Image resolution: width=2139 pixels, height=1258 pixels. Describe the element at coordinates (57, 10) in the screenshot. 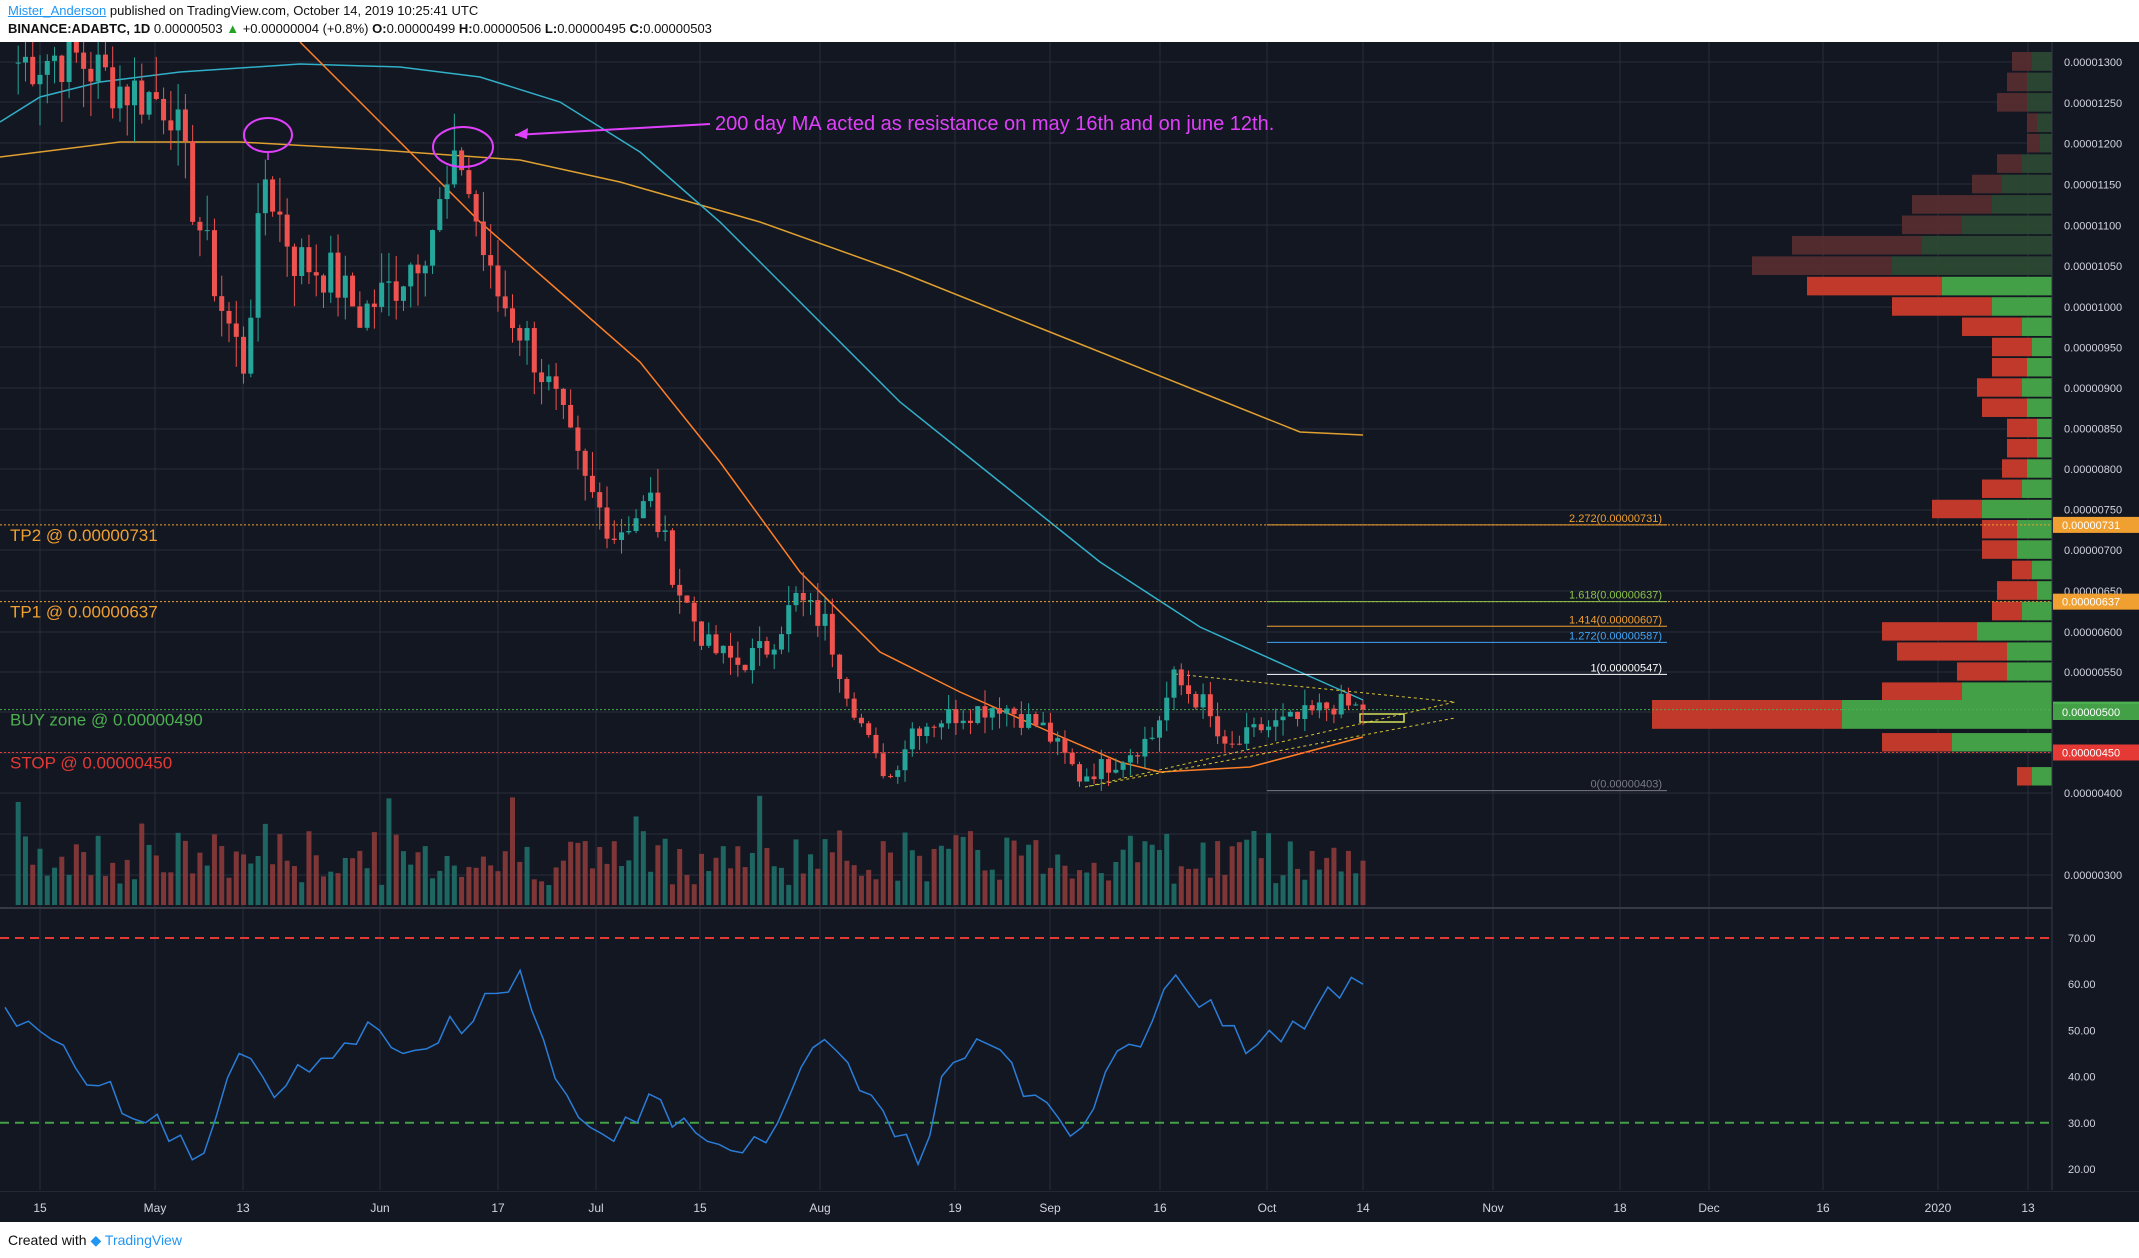

I see `author-link: Mister_Anderson` at that location.